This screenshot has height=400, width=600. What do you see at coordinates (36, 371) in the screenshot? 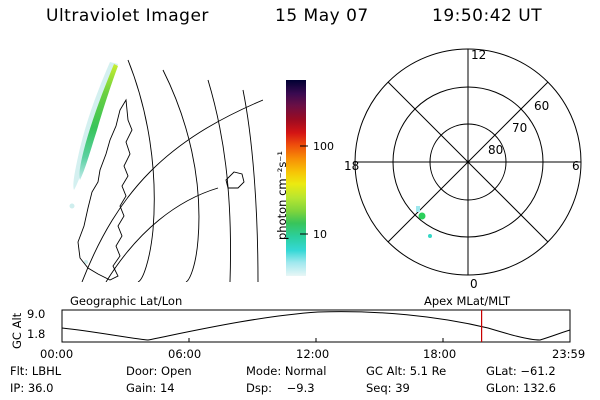
I see `filter-label: Flt: LBHL` at bounding box center [36, 371].